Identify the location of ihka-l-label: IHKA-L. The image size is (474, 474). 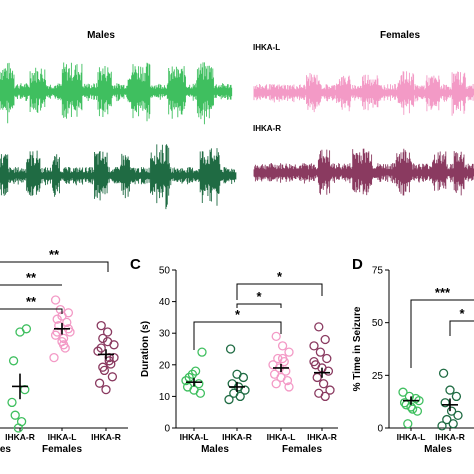
(266, 47).